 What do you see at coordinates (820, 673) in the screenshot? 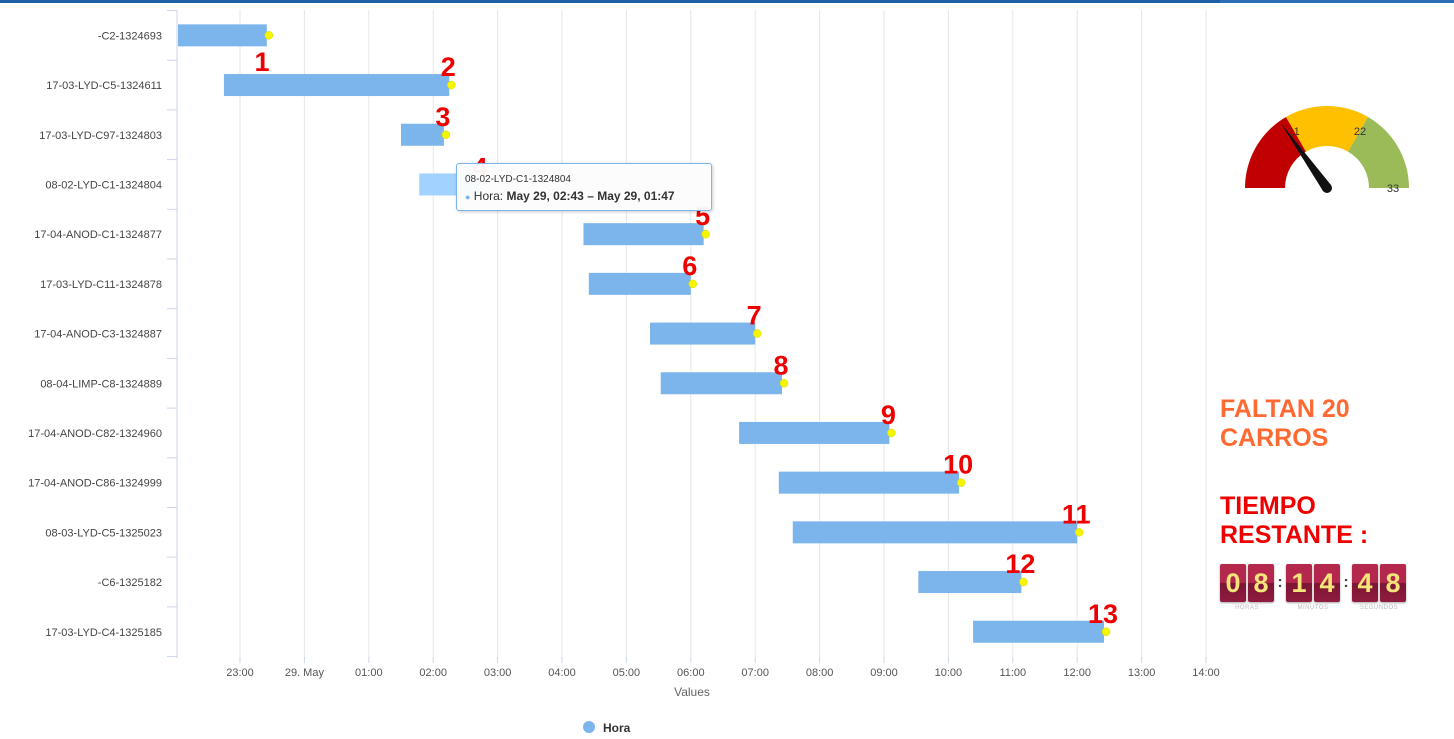
I see `x-tick-label: 08:00` at bounding box center [820, 673].